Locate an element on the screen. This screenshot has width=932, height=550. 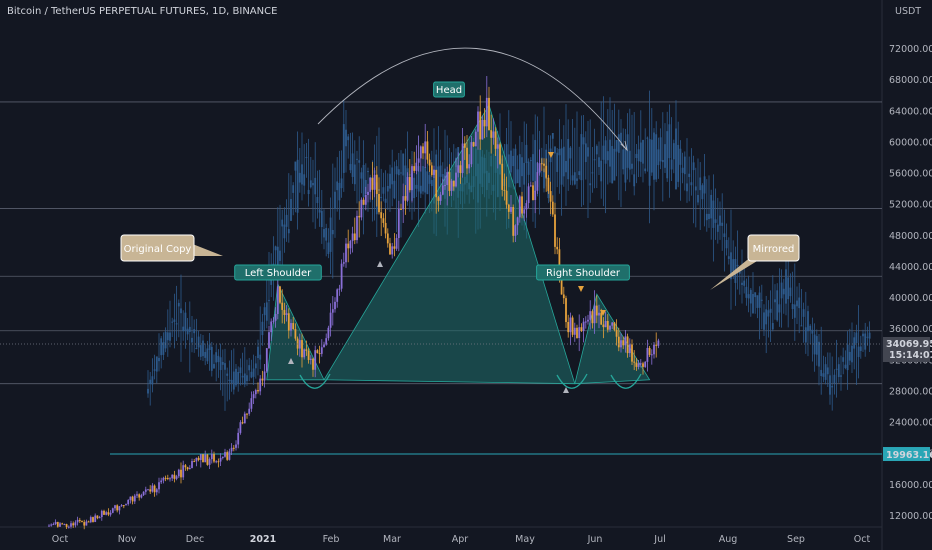
right-shoulder-triangle is located at coordinates (612, 339).